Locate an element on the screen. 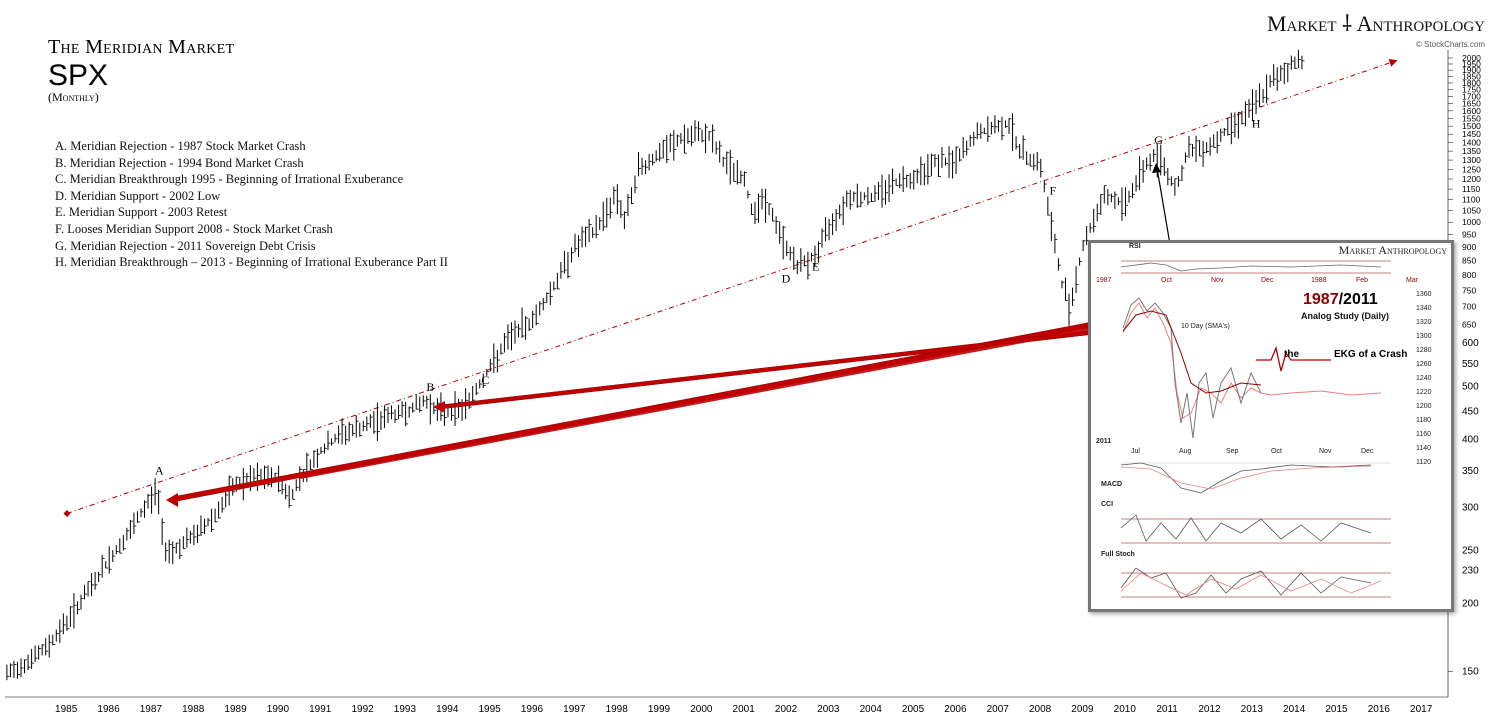 The height and width of the screenshot is (723, 1499). x-tick-label: 1986 is located at coordinates (108, 709).